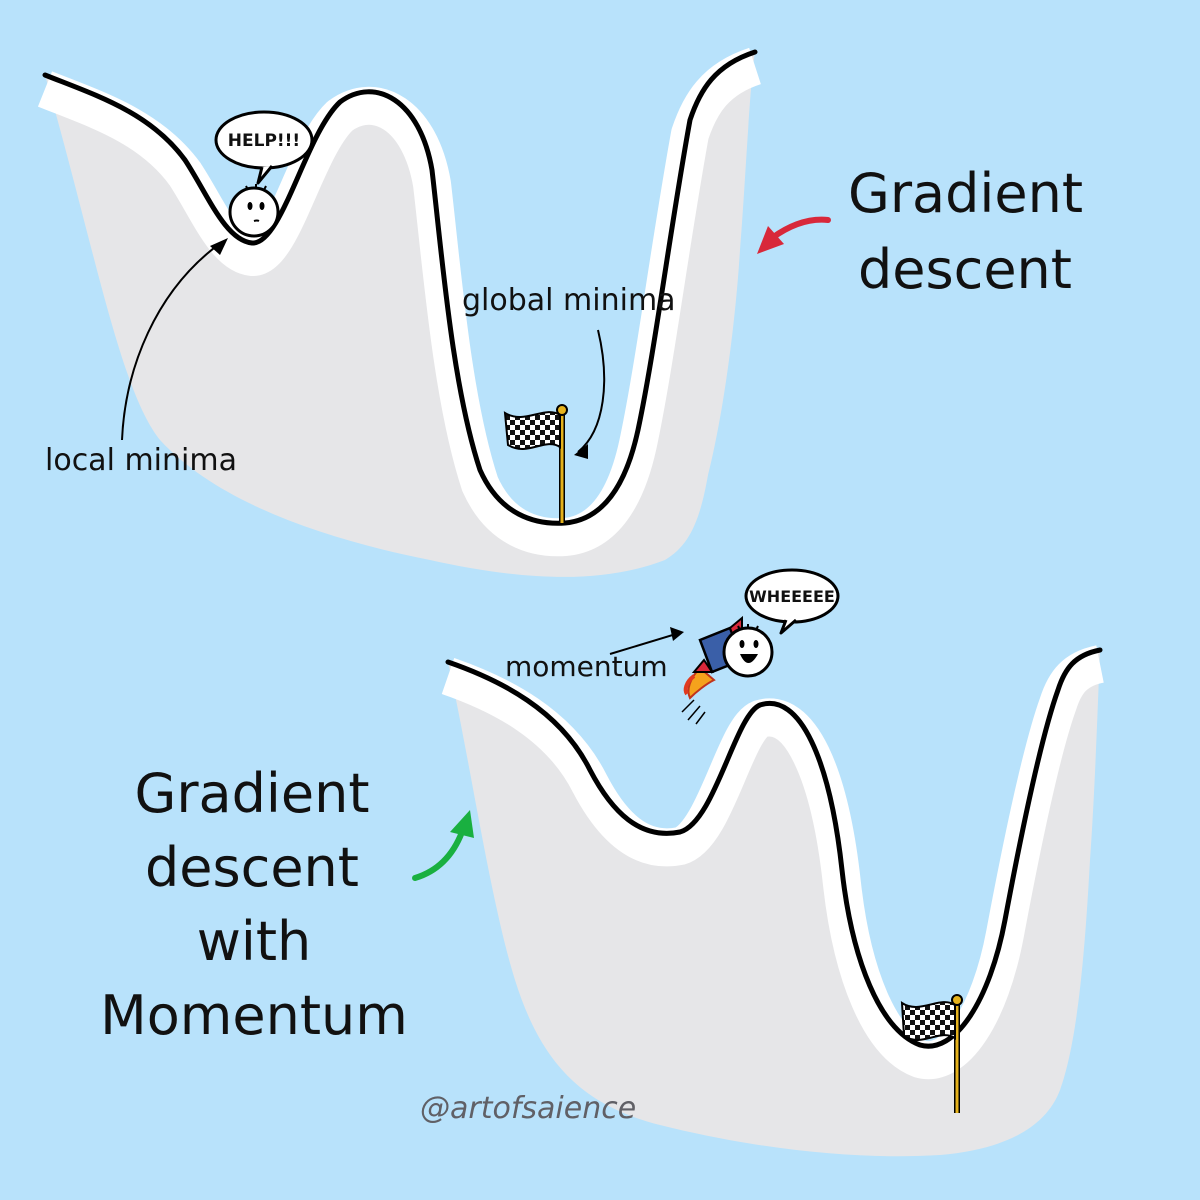 The height and width of the screenshot is (1200, 1200). Describe the element at coordinates (254, 211) in the screenshot. I see `sad-ball-icon` at that location.